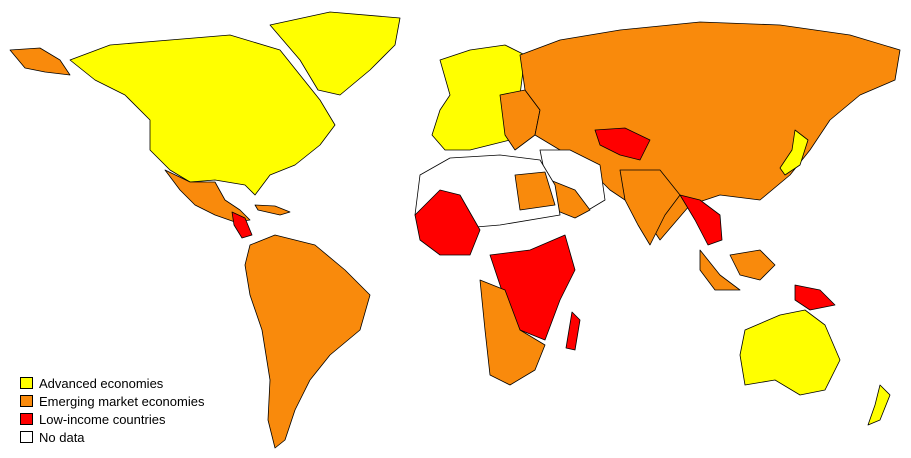 The height and width of the screenshot is (458, 911). I want to click on west-africa-low, so click(447, 222).